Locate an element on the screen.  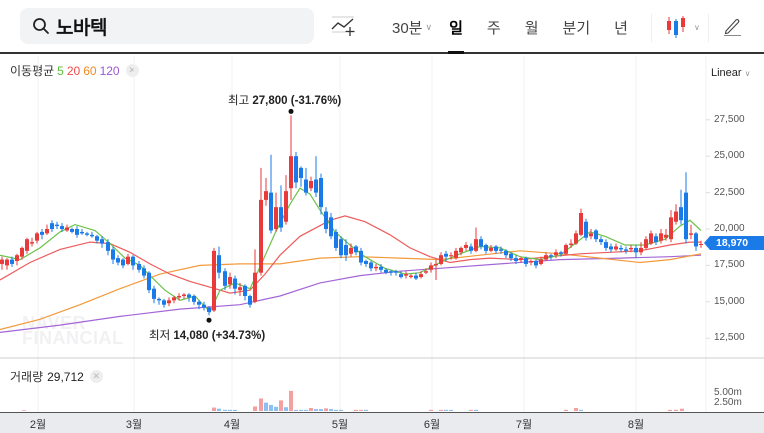
moving-average-legend: 이동평균 5 20 60 120 ✕ is located at coordinates (74, 70).